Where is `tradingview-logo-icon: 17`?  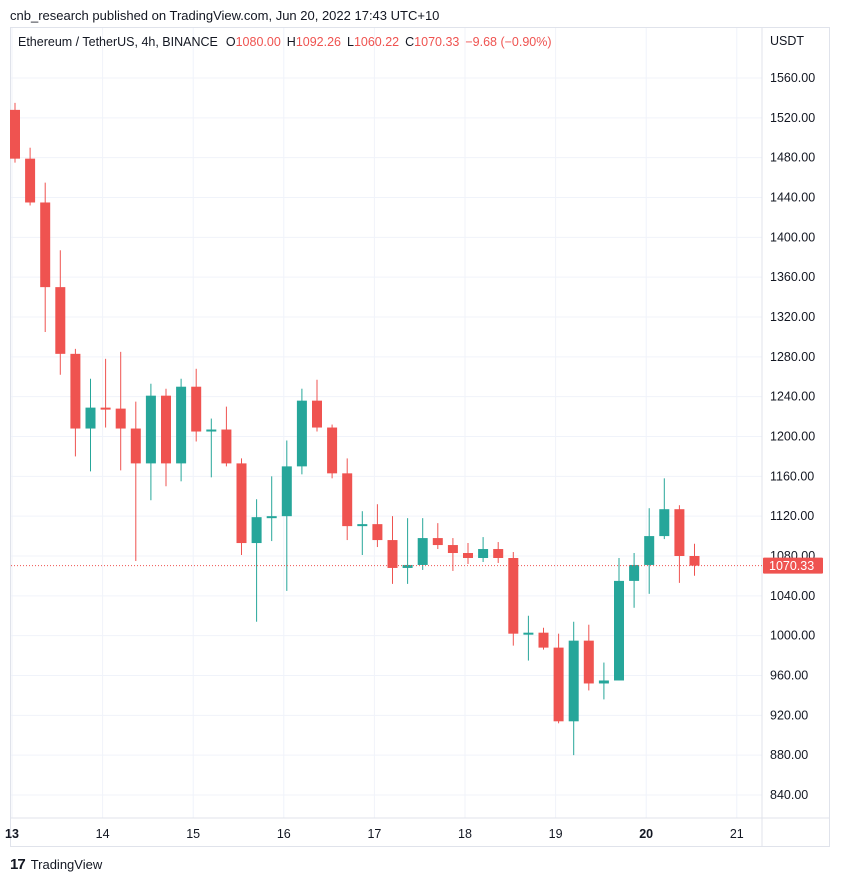 tradingview-logo-icon: 17 is located at coordinates (18, 864).